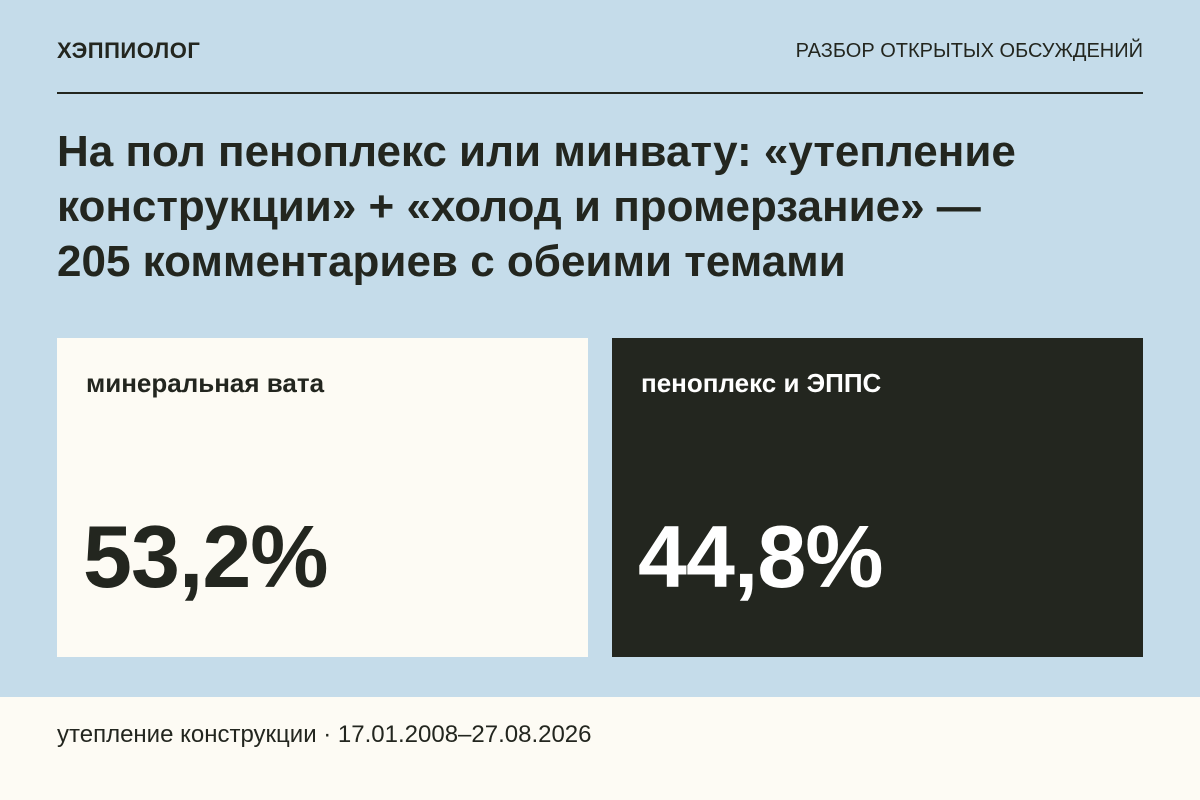 The width and height of the screenshot is (1200, 800). What do you see at coordinates (600, 93) in the screenshot?
I see `divider` at bounding box center [600, 93].